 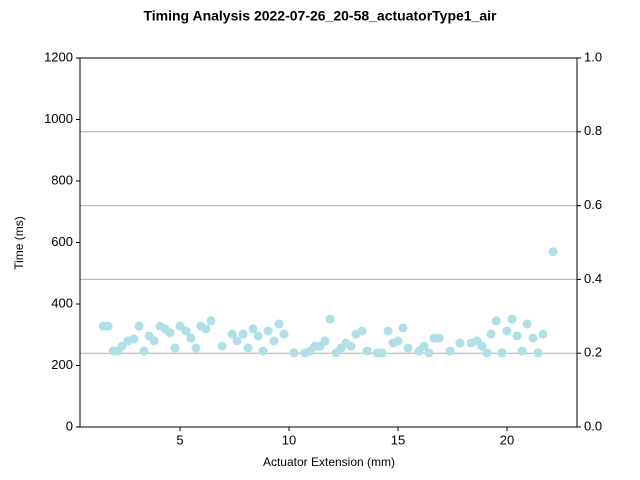 I want to click on y2-tick-label: 0.4, so click(x=593, y=278).